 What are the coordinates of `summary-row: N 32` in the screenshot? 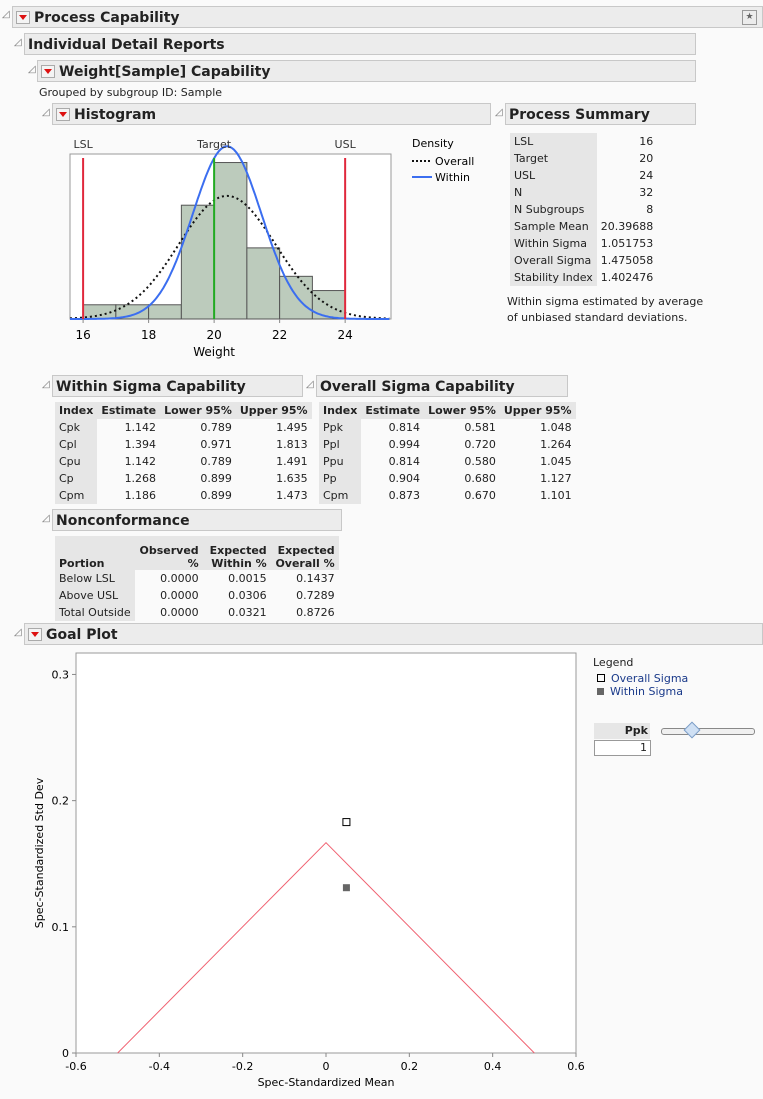 It's located at (583, 192).